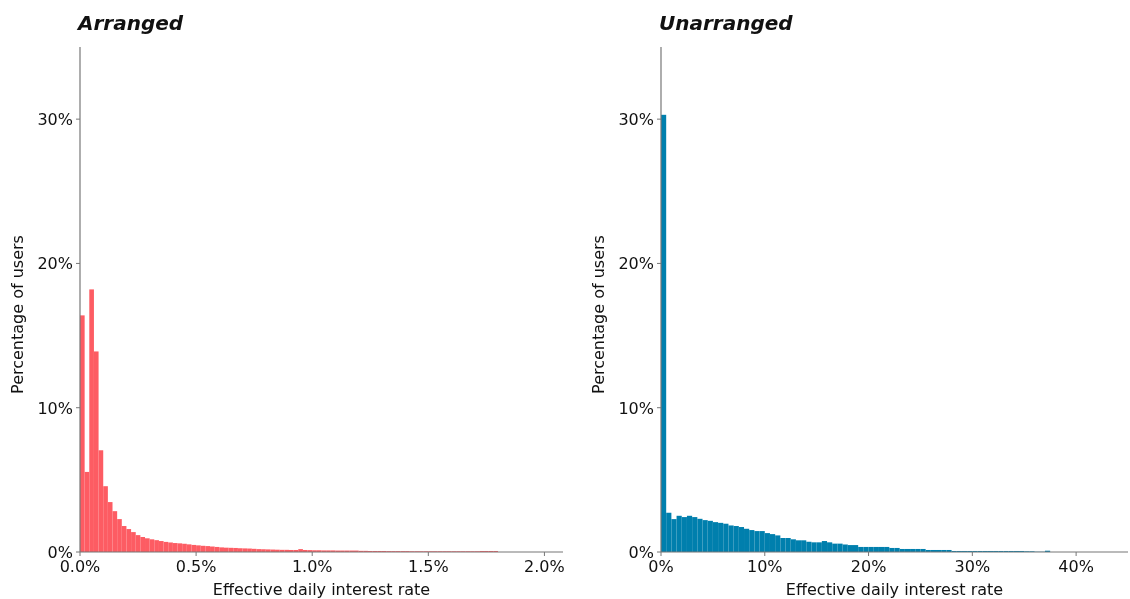 Image resolution: width=1130 pixels, height=599 pixels. What do you see at coordinates (544, 566) in the screenshot?
I see `x-tick-label: 2.0%` at bounding box center [544, 566].